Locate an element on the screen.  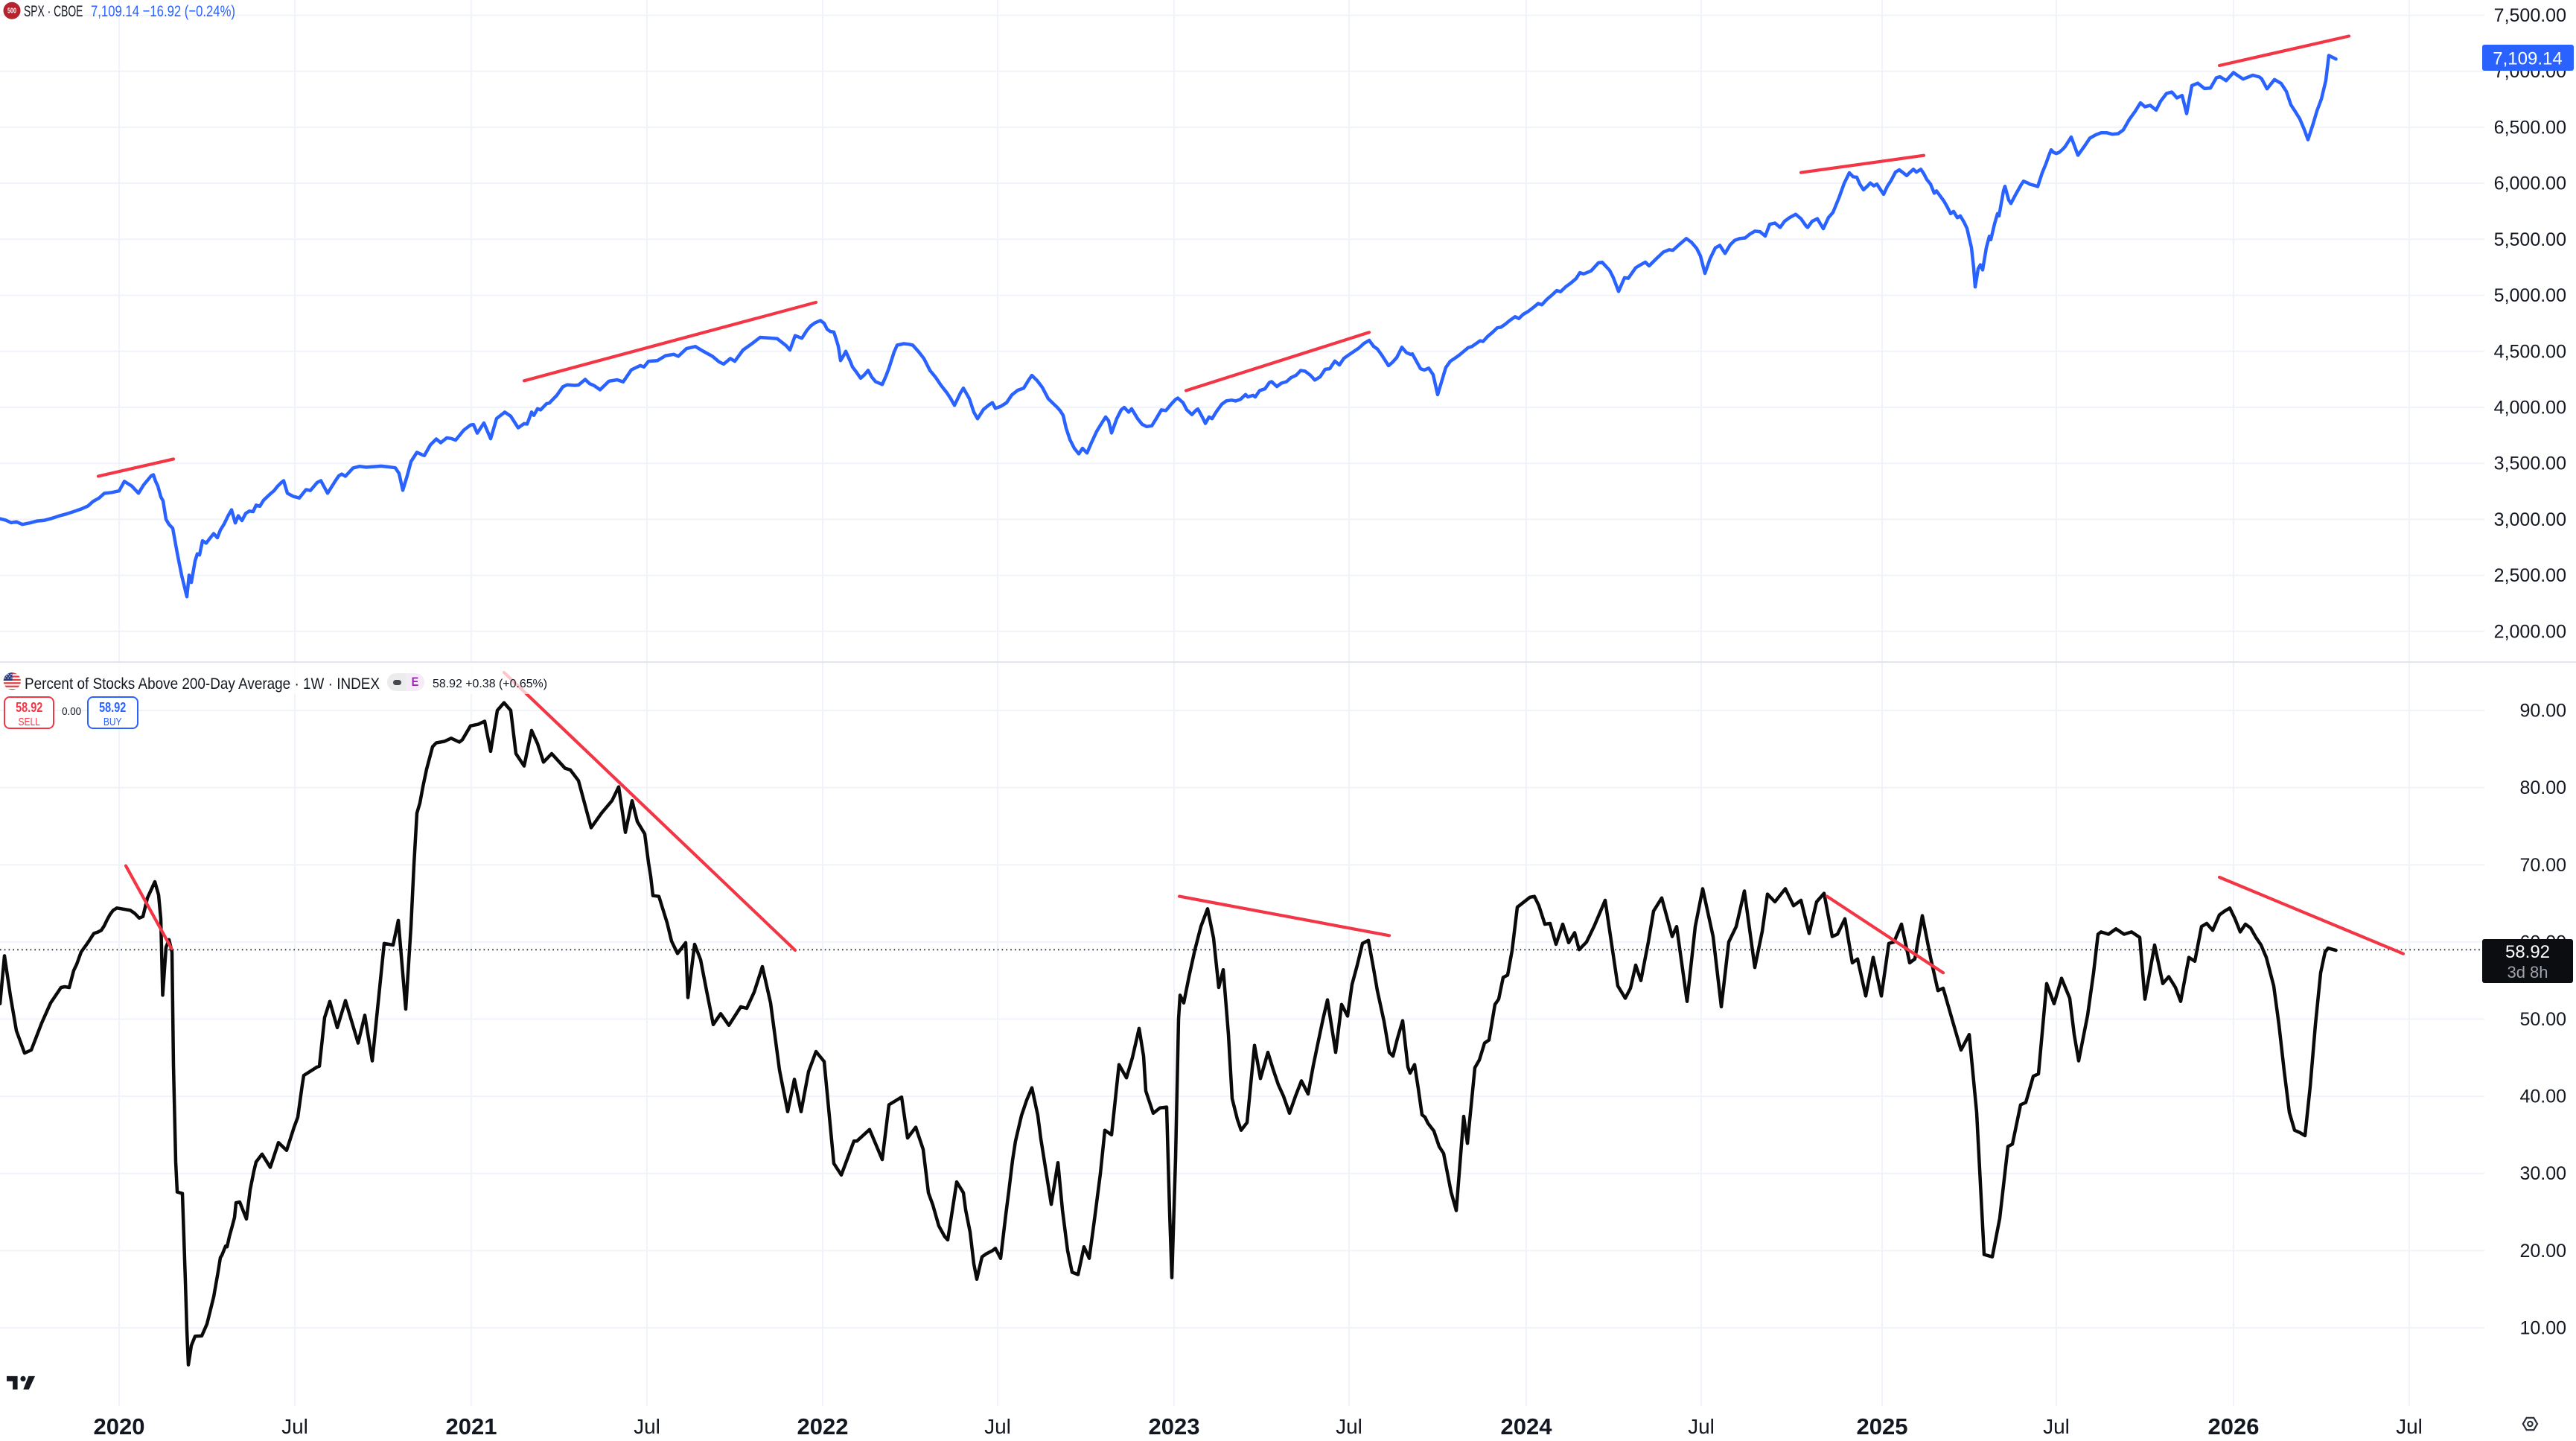
svg-text: 5,000.00 is located at coordinates (2530, 296).